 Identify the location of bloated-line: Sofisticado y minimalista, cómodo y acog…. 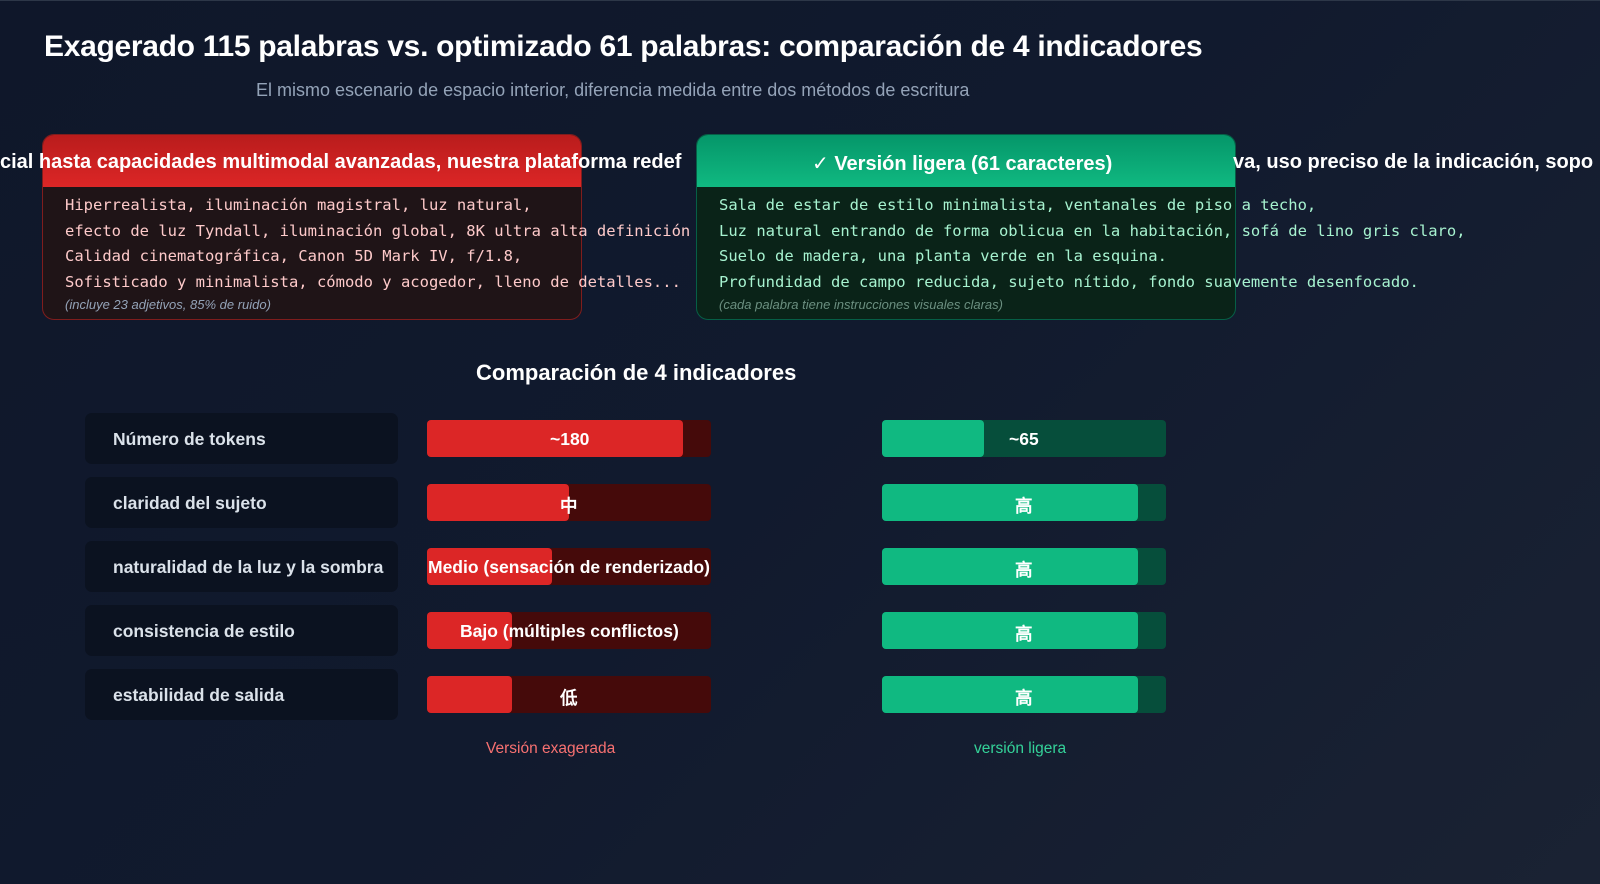
(373, 281).